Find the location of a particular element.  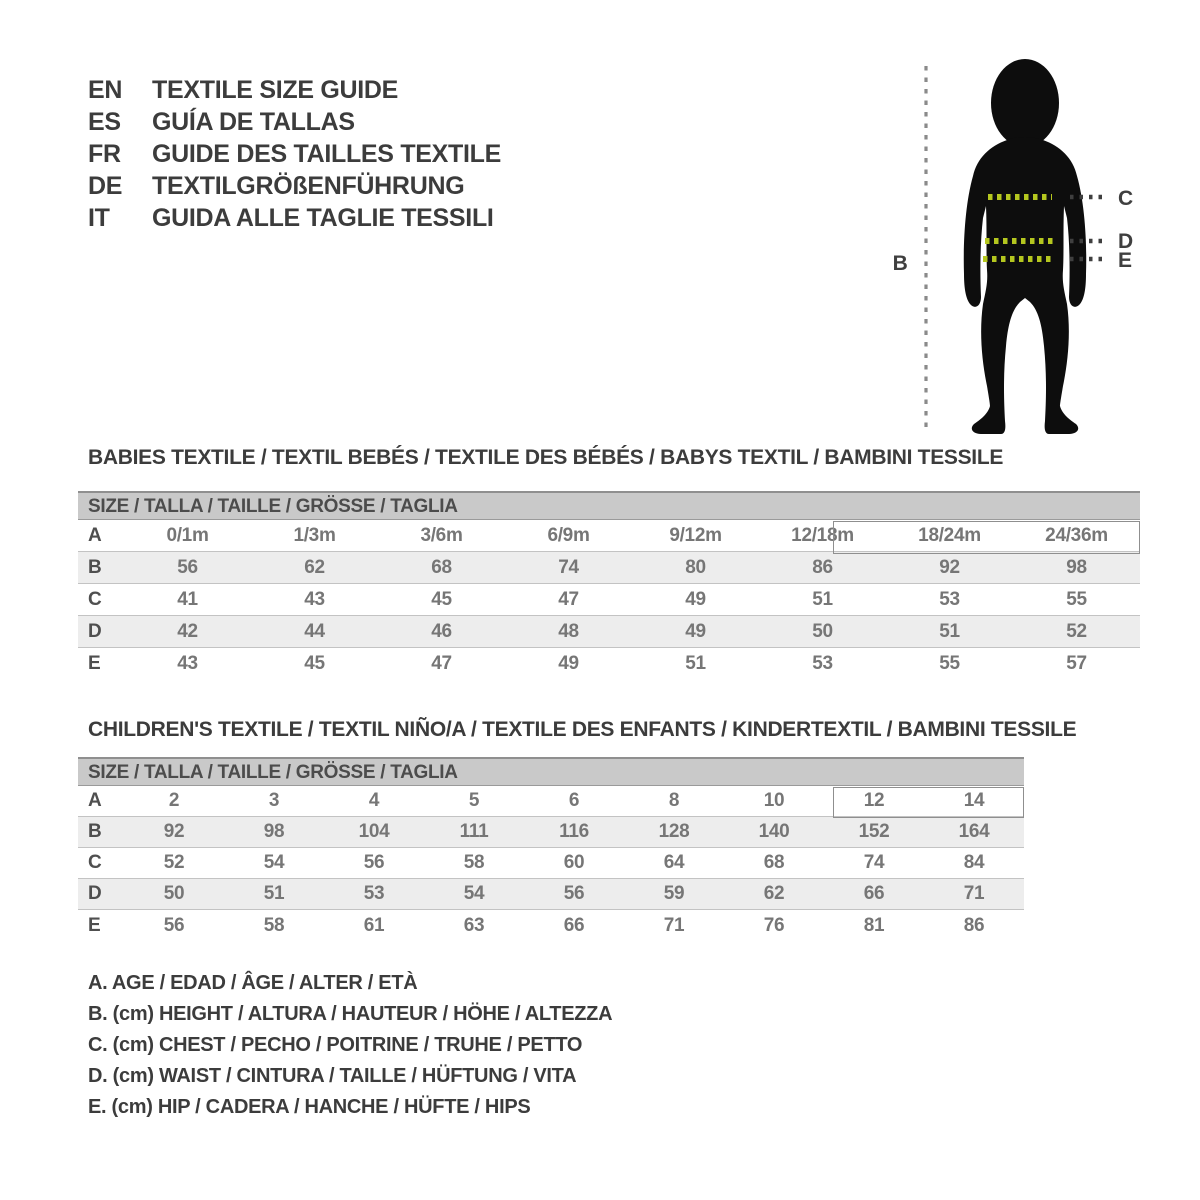

language-row: EN TEXTILE SIZE GUIDE is located at coordinates (294, 90).